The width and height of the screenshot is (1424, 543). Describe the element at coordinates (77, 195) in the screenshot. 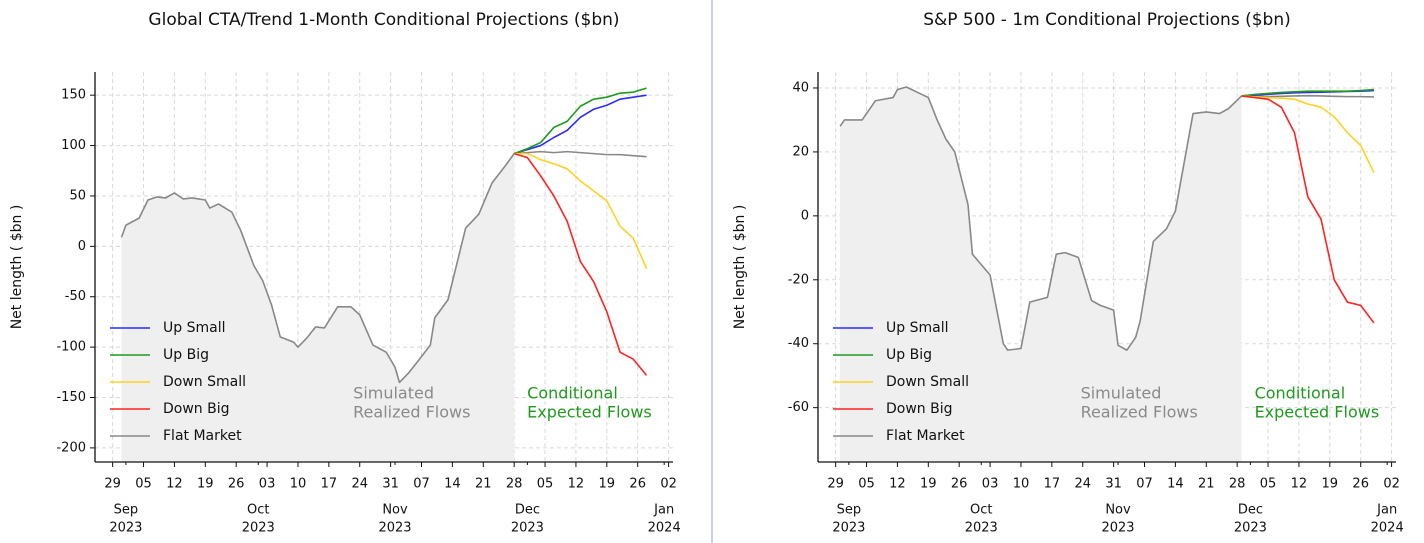

I see `y-tick-label: 50` at that location.